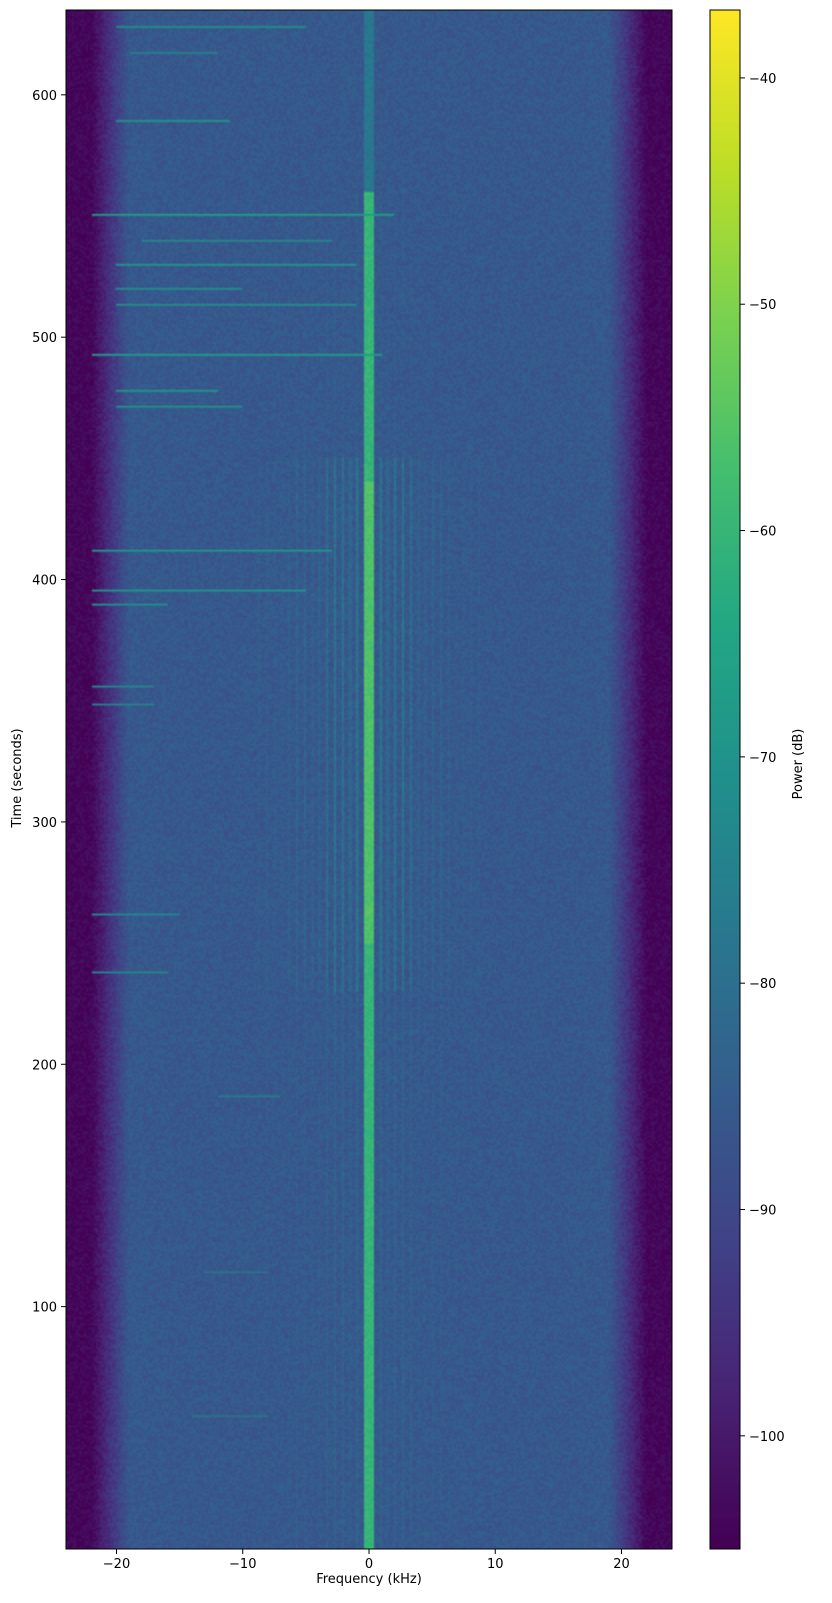 The width and height of the screenshot is (832, 1603). I want to click on colorbar-ticks: −40 −50 −60 −70 −80 −90 −100, so click(762, 758).